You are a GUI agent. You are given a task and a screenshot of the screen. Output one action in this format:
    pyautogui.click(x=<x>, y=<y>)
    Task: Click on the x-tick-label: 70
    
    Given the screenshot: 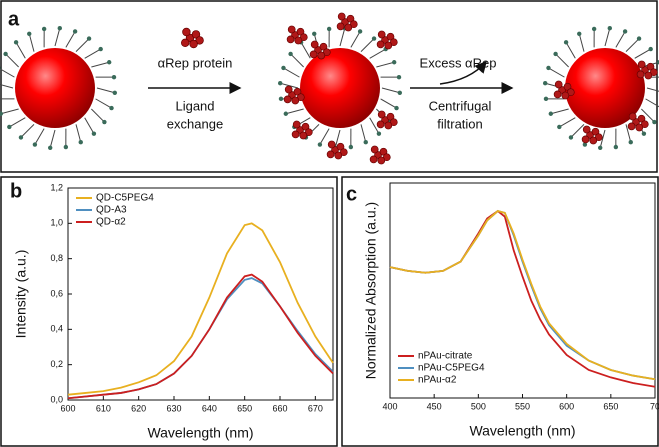 What is the action you would take?
    pyautogui.click(x=654, y=406)
    